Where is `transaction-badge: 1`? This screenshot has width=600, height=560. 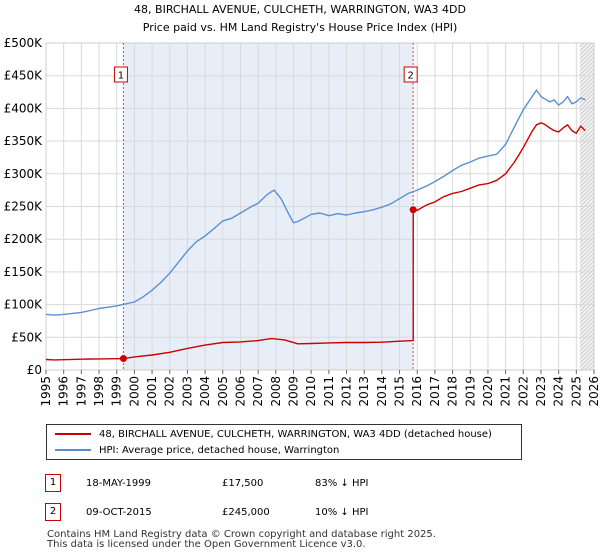 transaction-badge: 1 is located at coordinates (53, 483).